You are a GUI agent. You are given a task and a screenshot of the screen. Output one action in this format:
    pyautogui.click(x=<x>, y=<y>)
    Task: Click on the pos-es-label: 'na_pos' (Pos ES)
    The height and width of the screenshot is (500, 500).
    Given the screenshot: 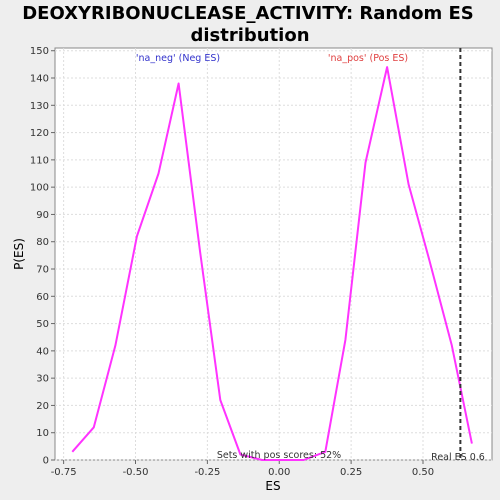 What is the action you would take?
    pyautogui.click(x=368, y=58)
    